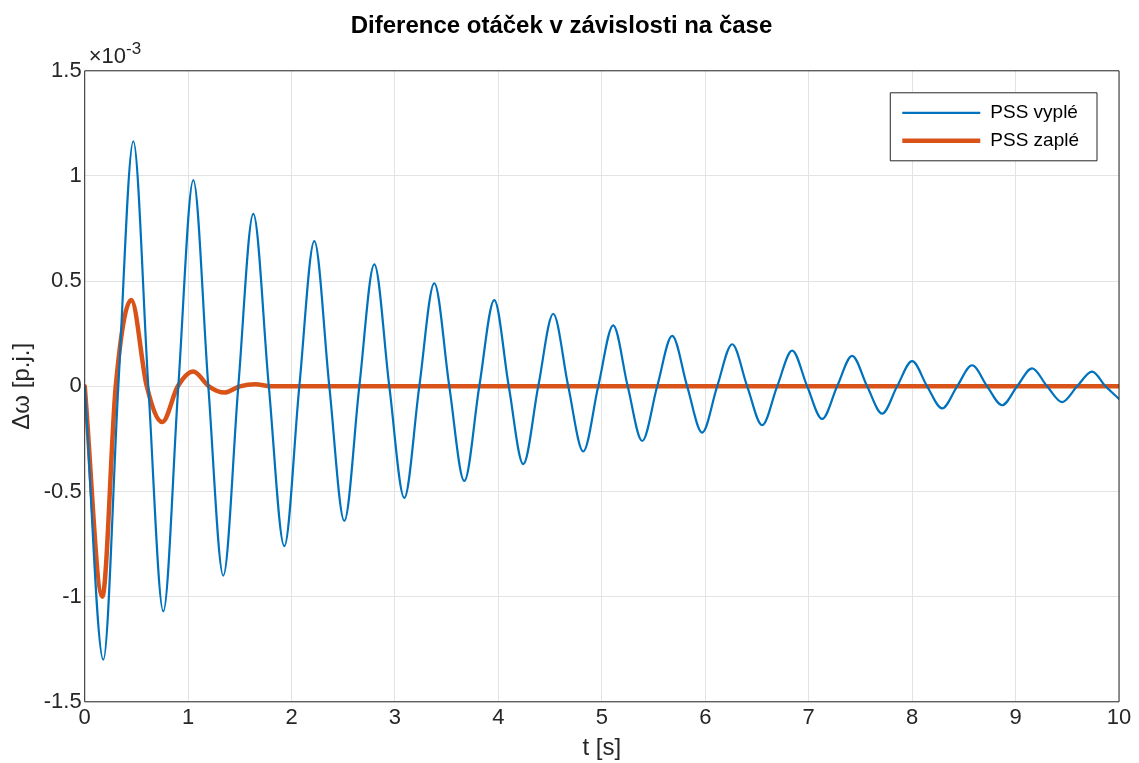 The height and width of the screenshot is (763, 1139). What do you see at coordinates (912, 717) in the screenshot?
I see `x-tick-label: 8` at bounding box center [912, 717].